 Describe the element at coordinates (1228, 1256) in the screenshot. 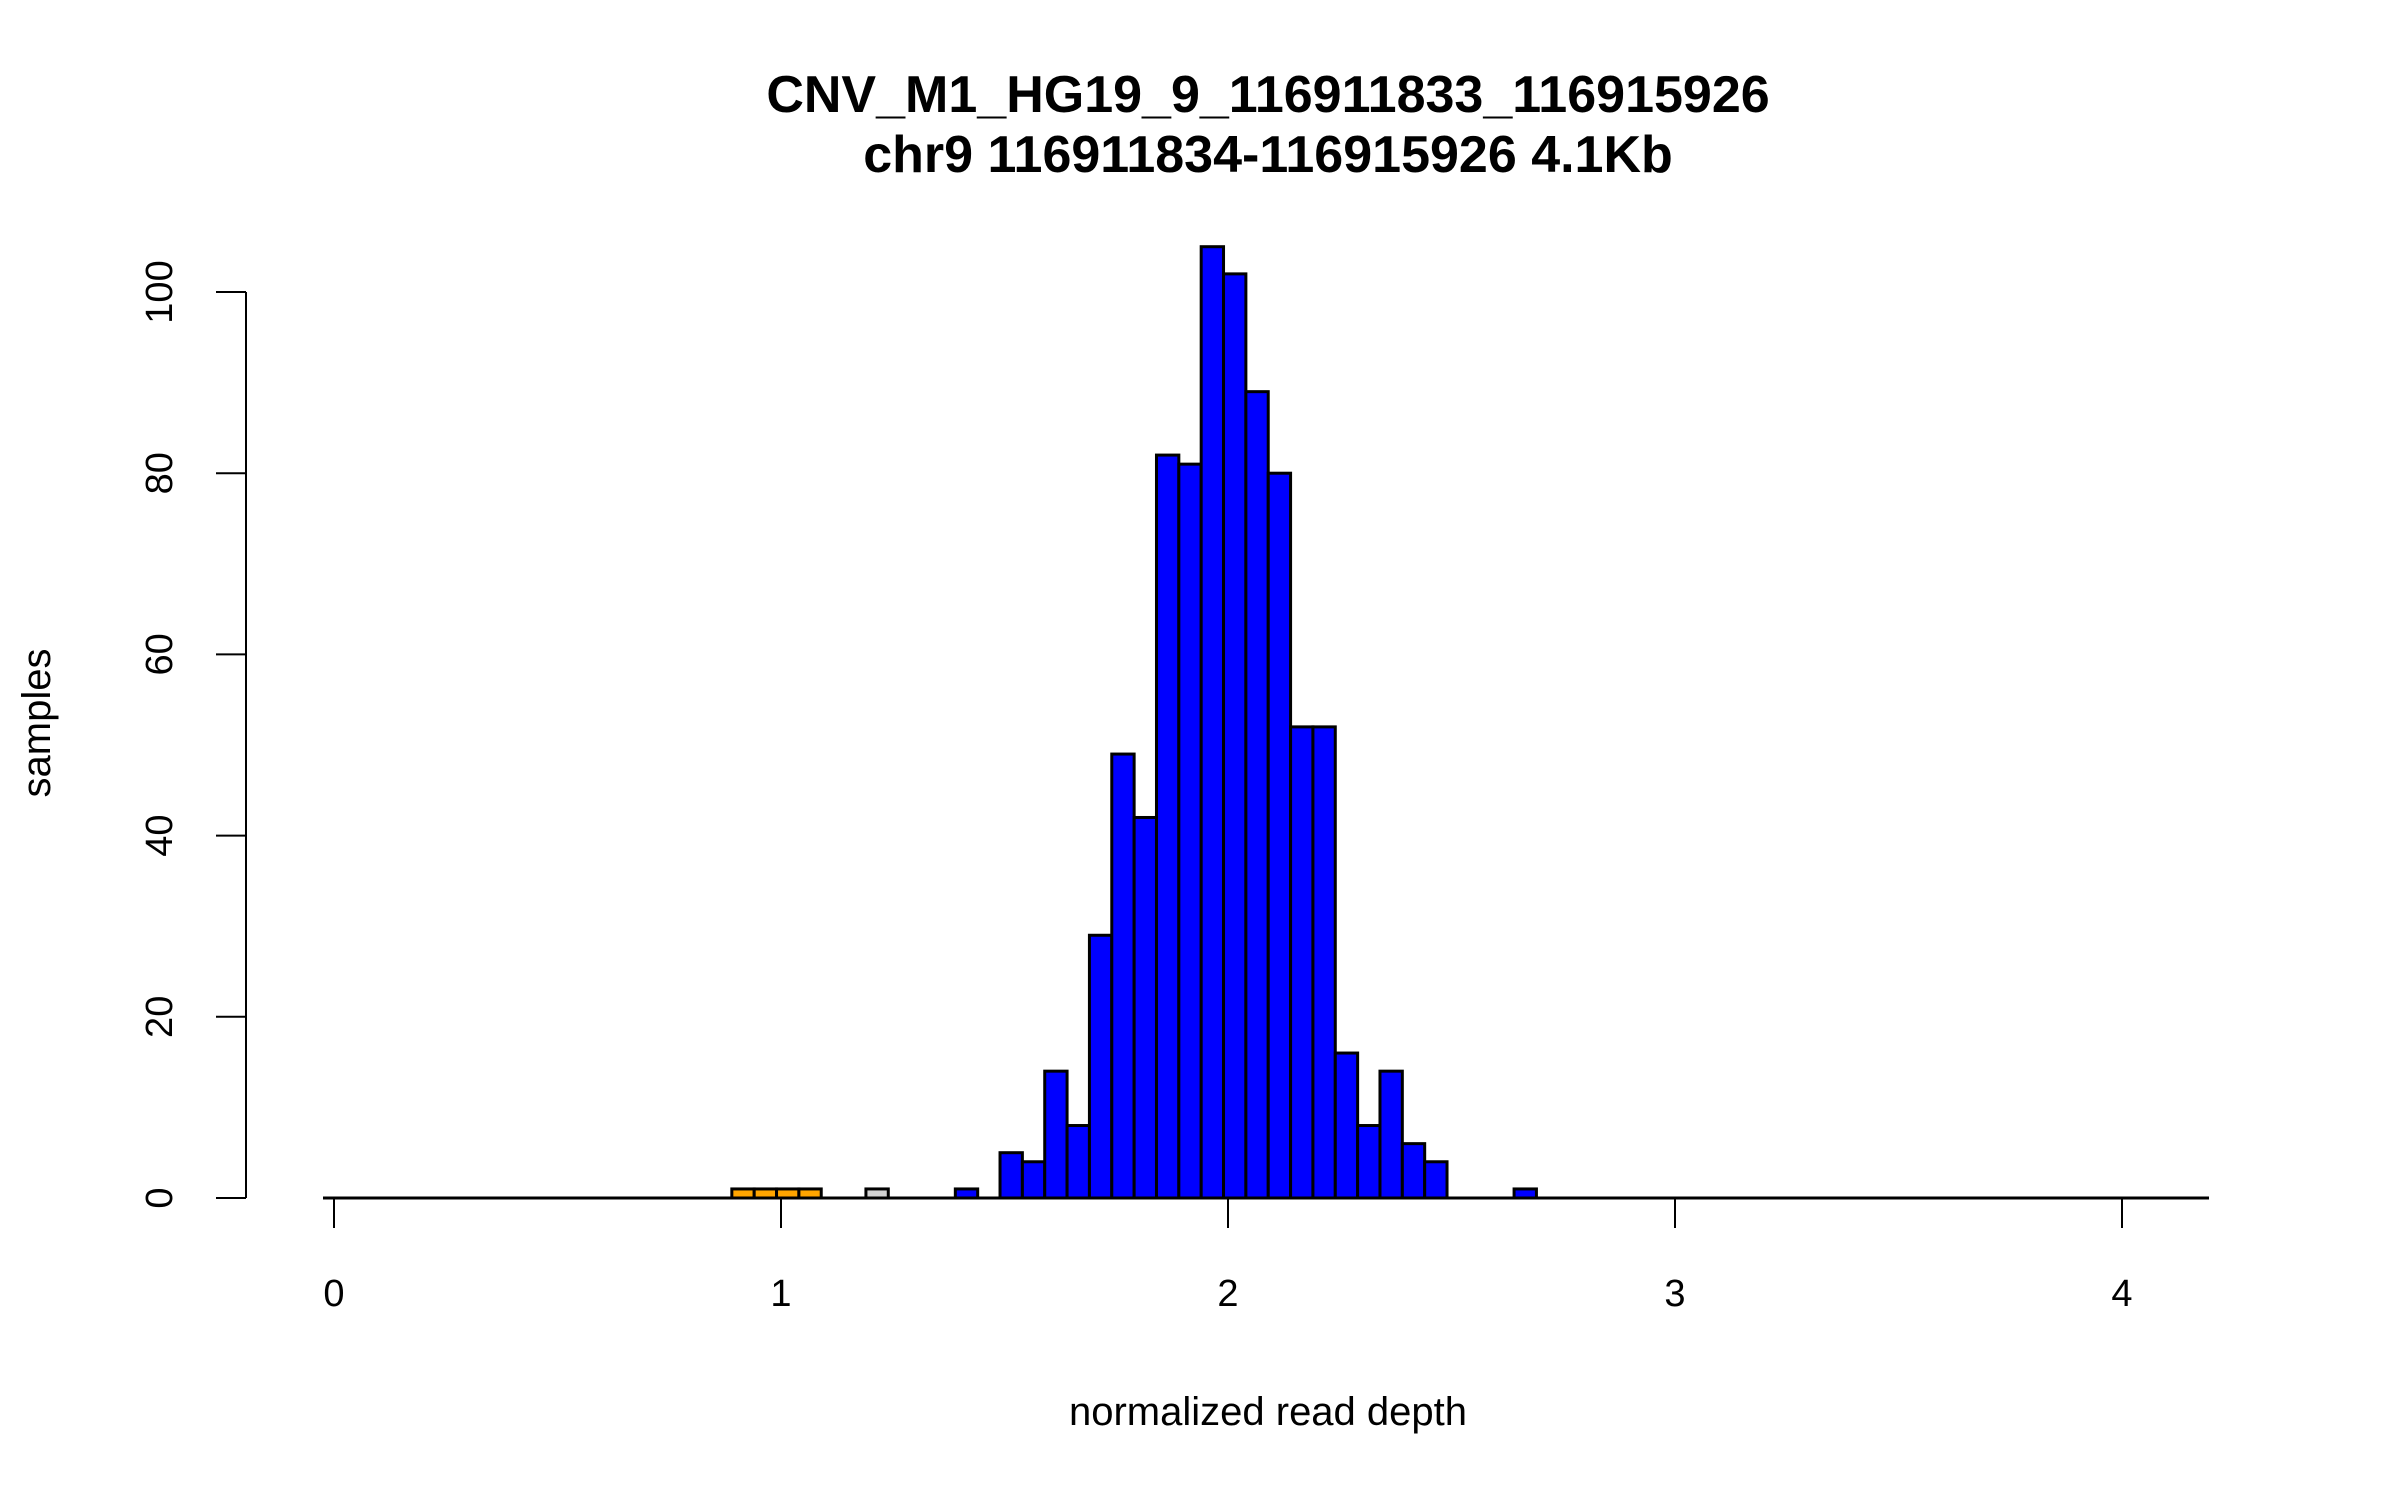

I see `x-axis: 0 1 2 3 4` at that location.